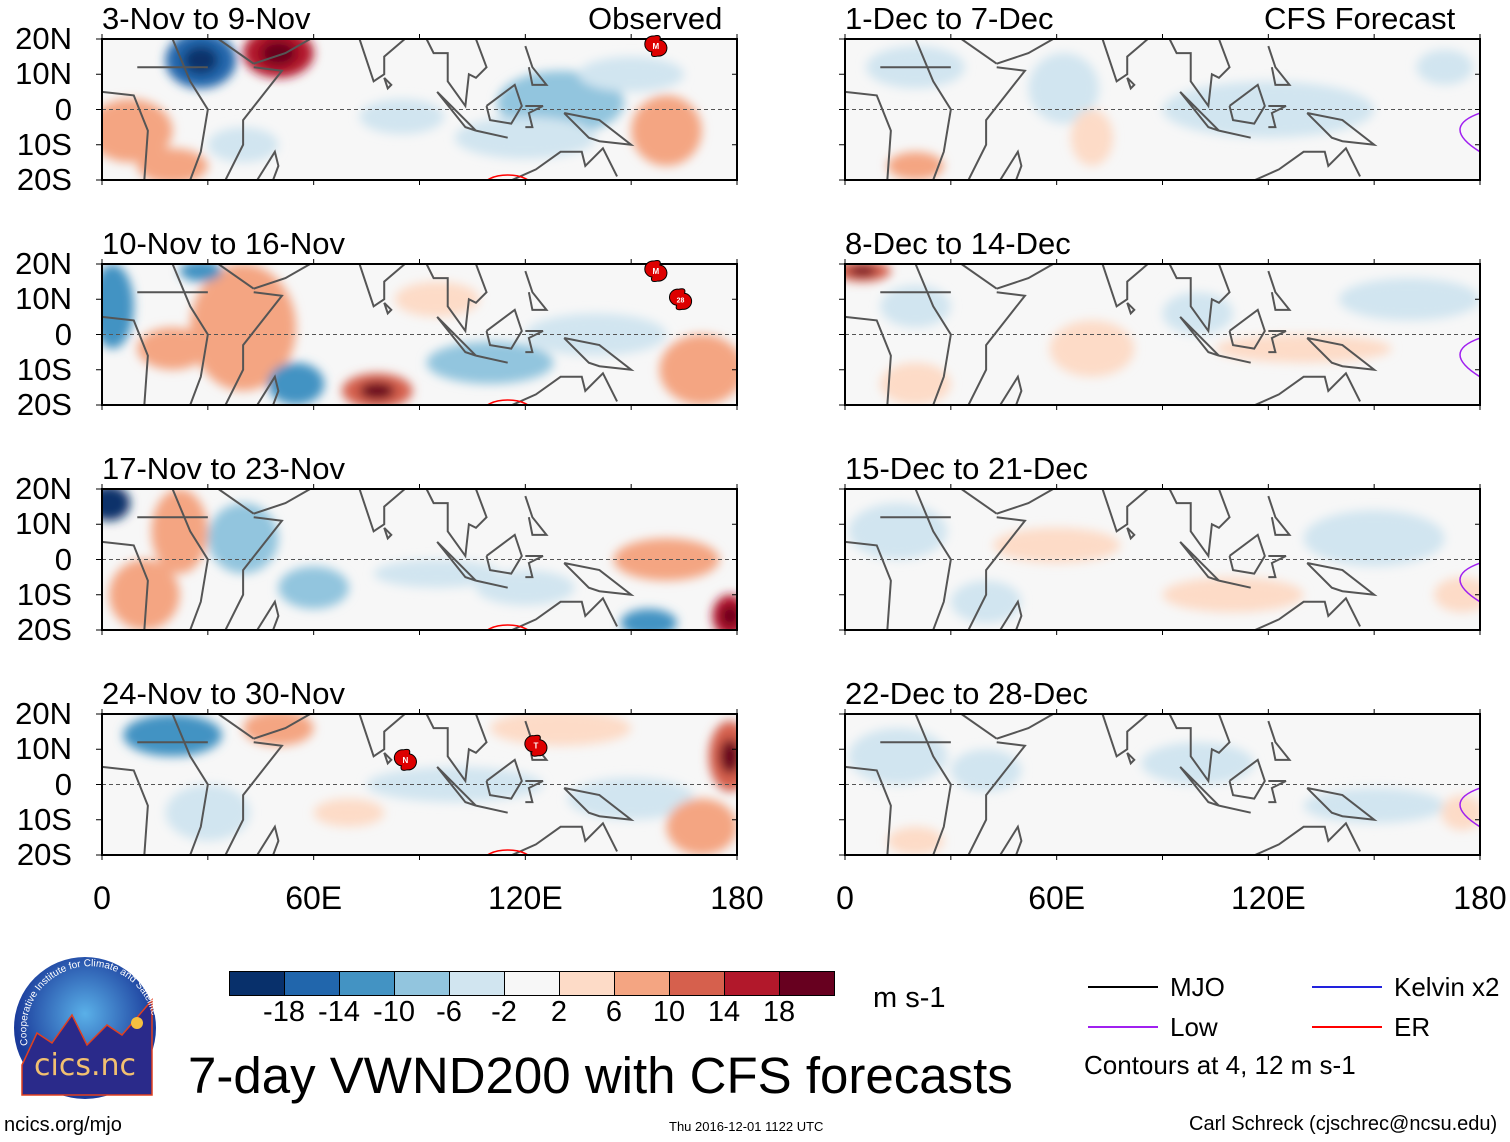  Describe the element at coordinates (1343, 1124) in the screenshot. I see `author-credit: Carl Schreck (cjschrec@ncsu.edu)` at that location.